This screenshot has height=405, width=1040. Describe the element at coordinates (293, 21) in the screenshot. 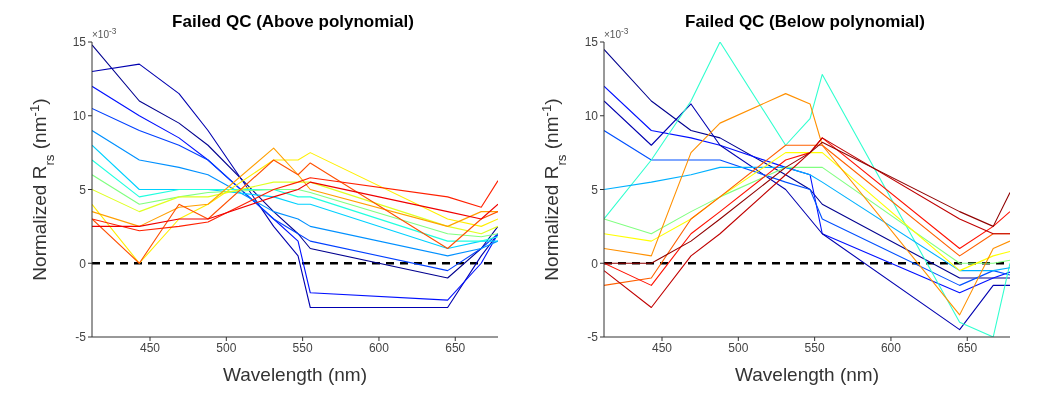

I see `chart-title: Failed QC (Above polynomial)` at that location.